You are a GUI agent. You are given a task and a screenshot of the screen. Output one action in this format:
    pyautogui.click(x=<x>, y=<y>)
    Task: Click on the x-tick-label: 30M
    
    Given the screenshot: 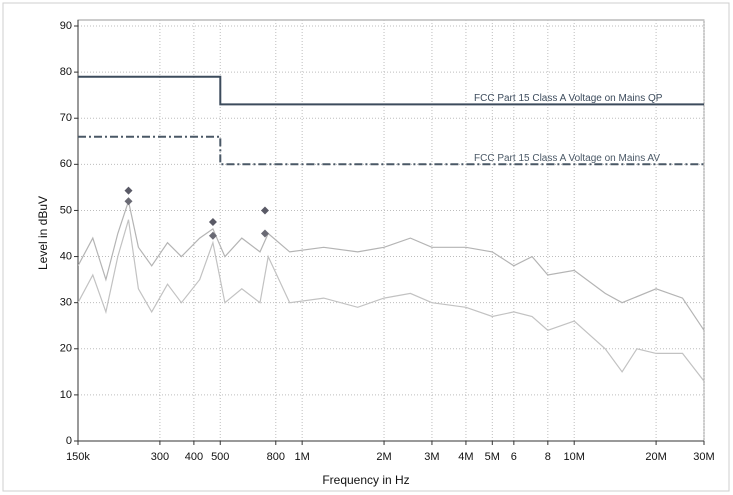 What is the action you would take?
    pyautogui.click(x=703, y=457)
    